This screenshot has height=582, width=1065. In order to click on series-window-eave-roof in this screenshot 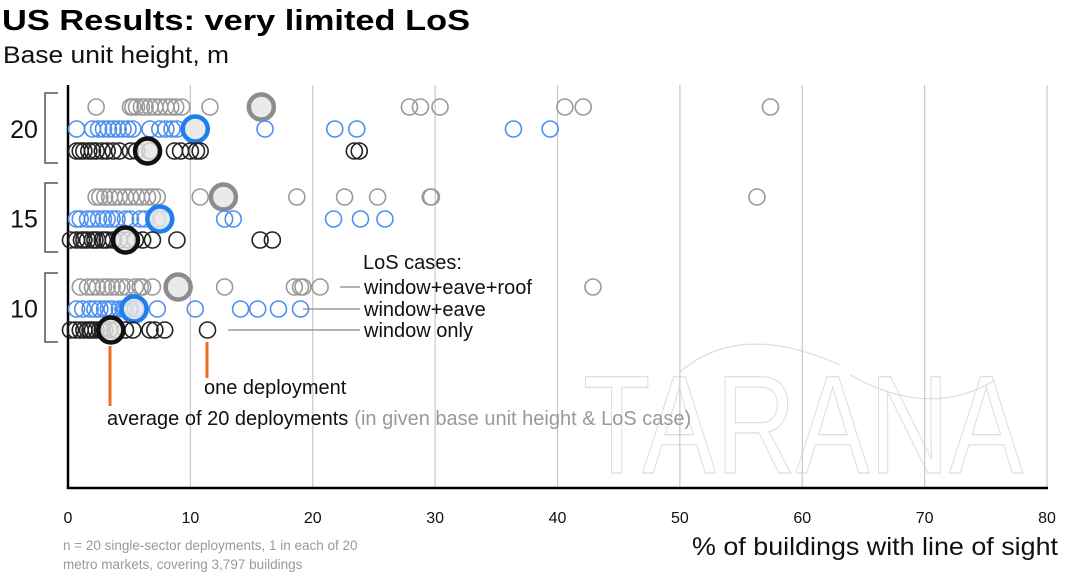, I will do `click(336, 287)`.